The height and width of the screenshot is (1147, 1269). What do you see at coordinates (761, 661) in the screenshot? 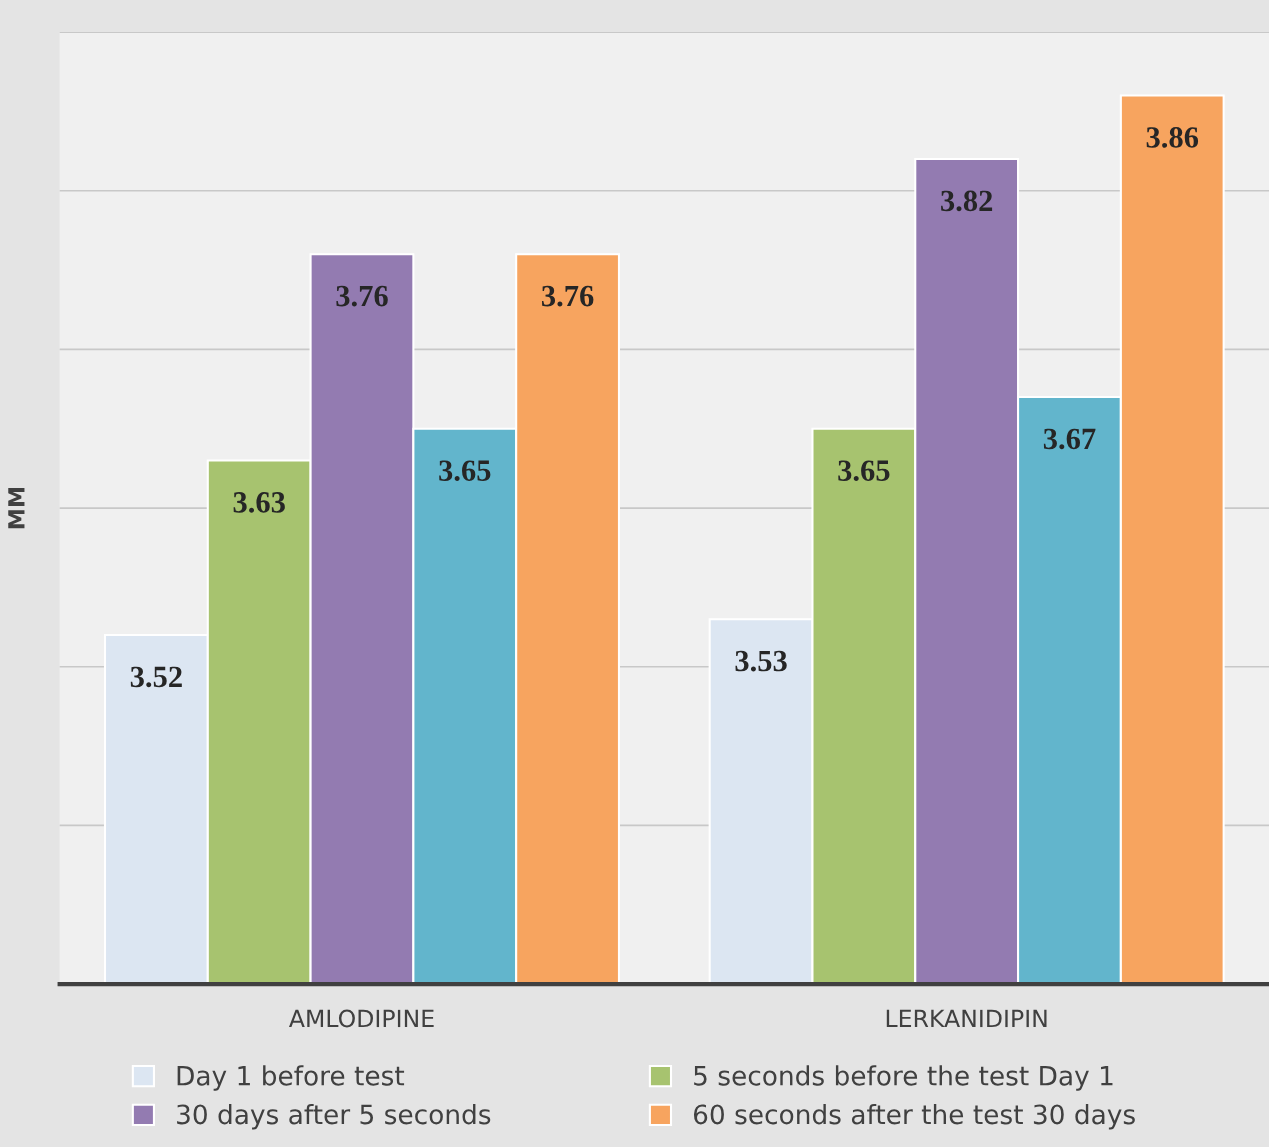
I see `data-label: 3.53` at bounding box center [761, 661].